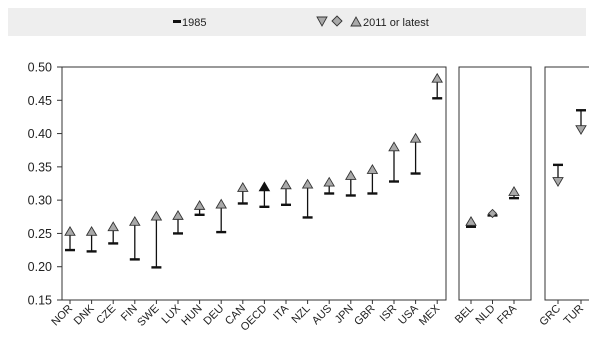 This screenshot has width=589, height=340. What do you see at coordinates (40, 167) in the screenshot?
I see `y-tick-label-0.35: 0.35` at bounding box center [40, 167].